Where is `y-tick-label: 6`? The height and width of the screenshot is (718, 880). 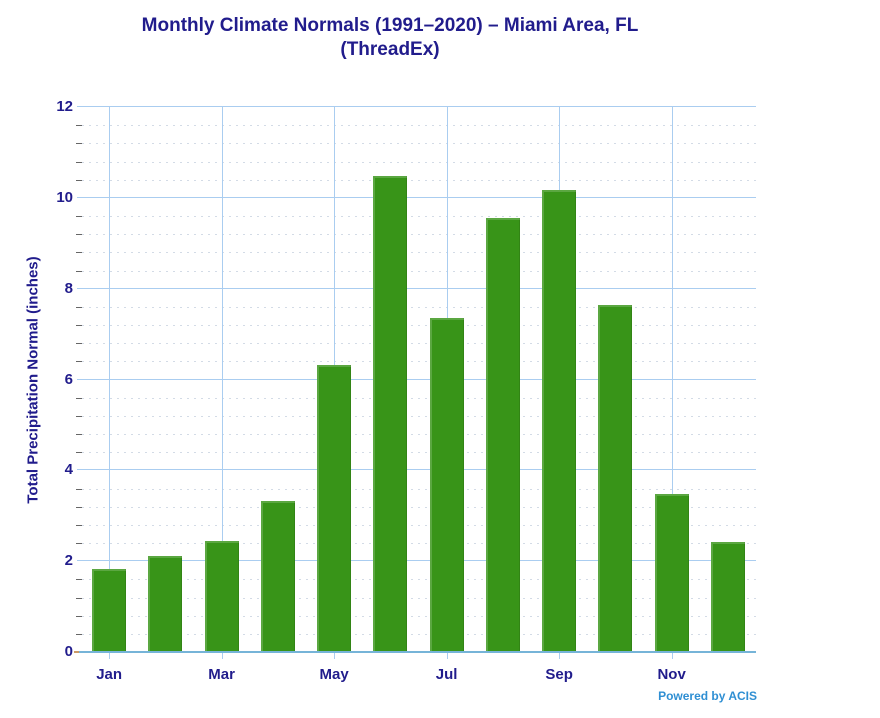
y-tick-label: 6 is located at coordinates (68, 379).